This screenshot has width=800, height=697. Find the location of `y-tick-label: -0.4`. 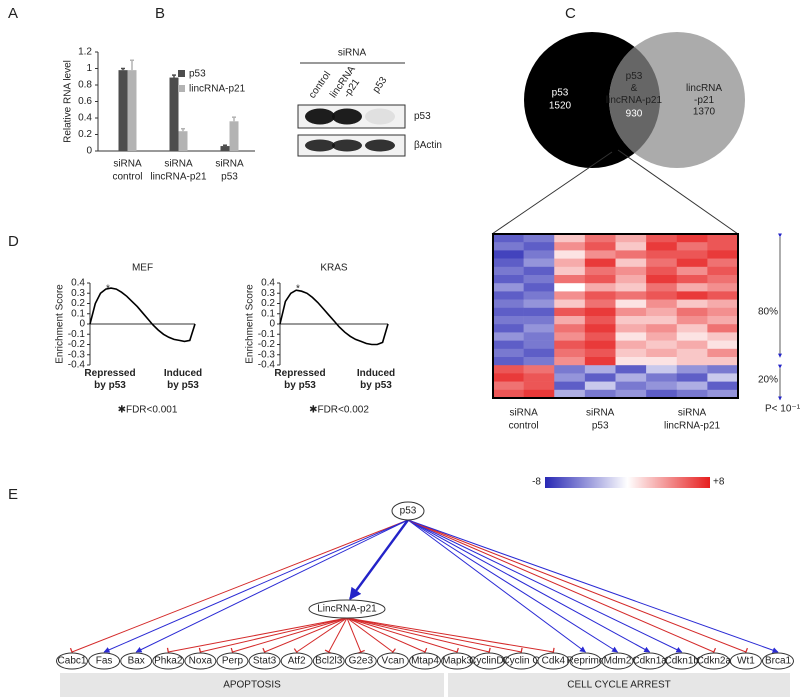

y-tick-label: -0.4 is located at coordinates (77, 365).